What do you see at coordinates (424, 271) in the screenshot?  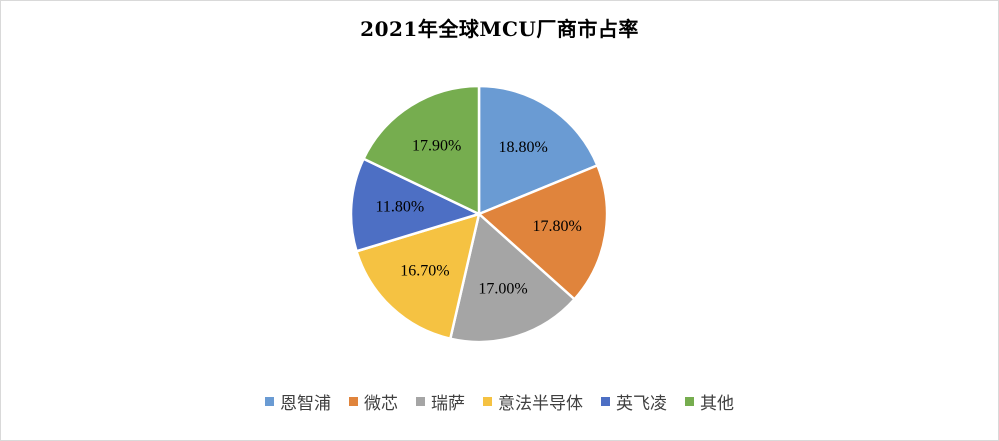 I see `data-label-4: 16.70%` at bounding box center [424, 271].